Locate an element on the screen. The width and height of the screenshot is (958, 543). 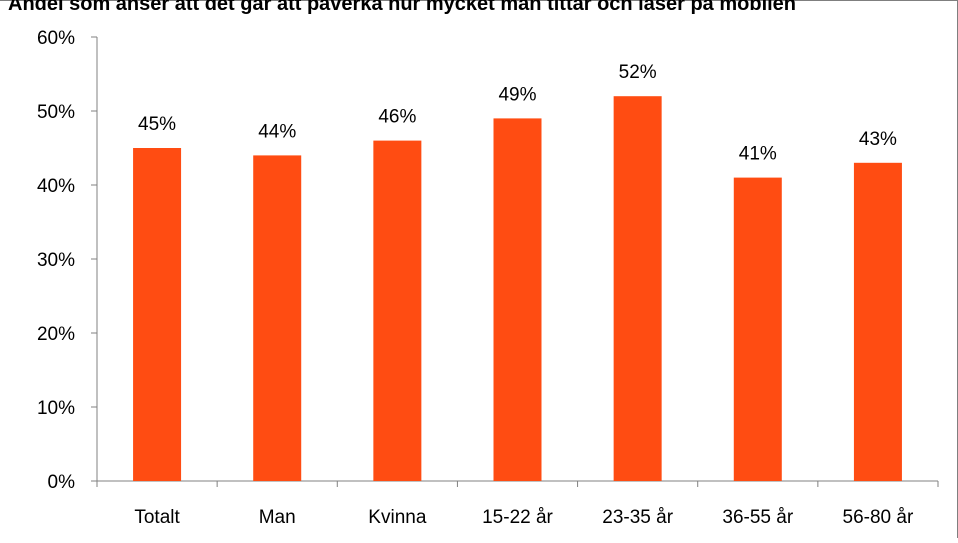
x-tick-label: 36-55 år is located at coordinates (757, 517).